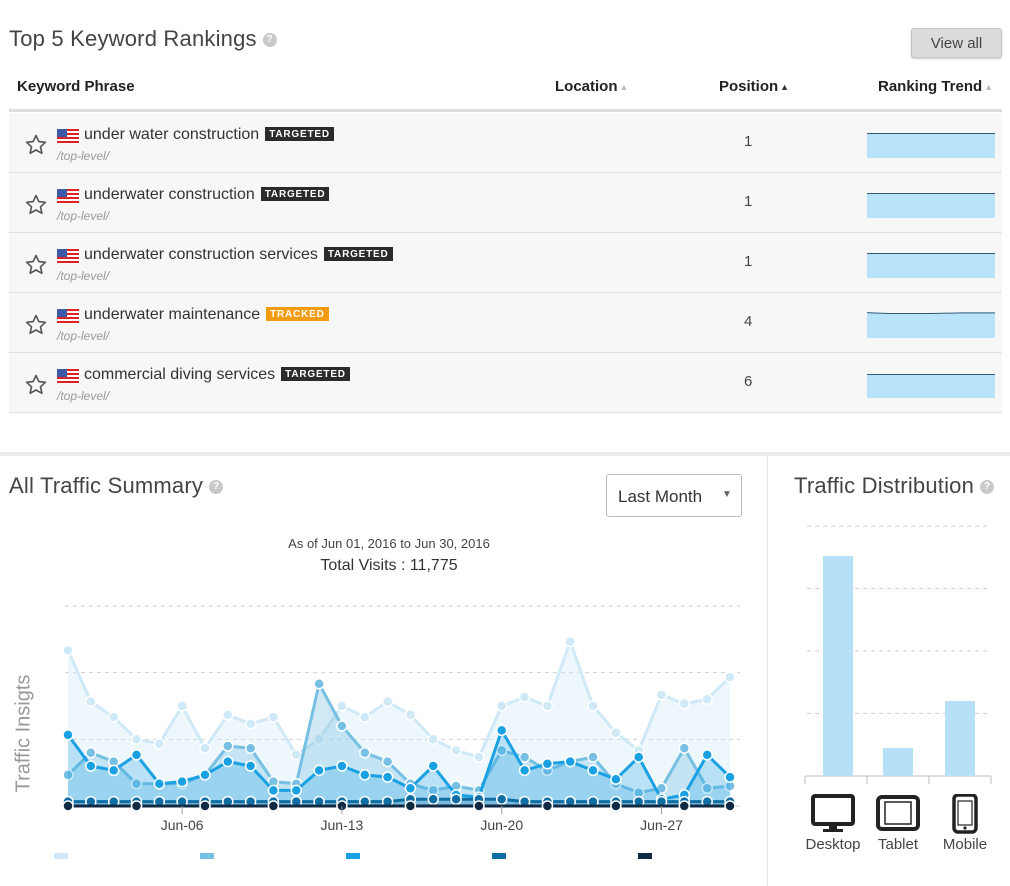 The width and height of the screenshot is (1010, 886). Describe the element at coordinates (727, 494) in the screenshot. I see `chevron-down-icon: ▼` at that location.